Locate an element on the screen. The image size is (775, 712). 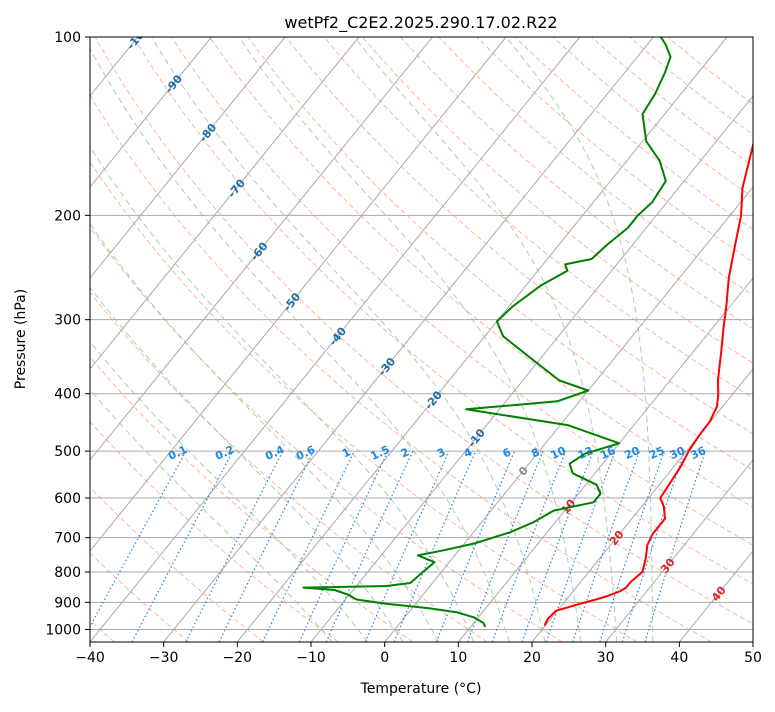
x-tick-label: −10 is located at coordinates (311, 658).